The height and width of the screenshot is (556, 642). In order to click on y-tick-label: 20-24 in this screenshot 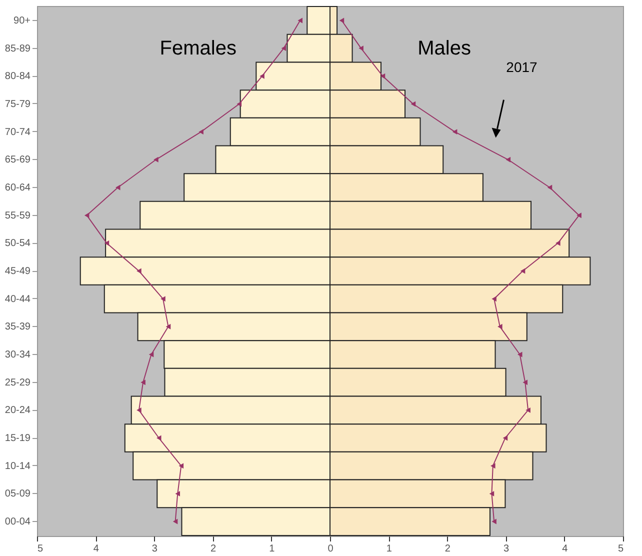, I will do `click(17, 410)`.